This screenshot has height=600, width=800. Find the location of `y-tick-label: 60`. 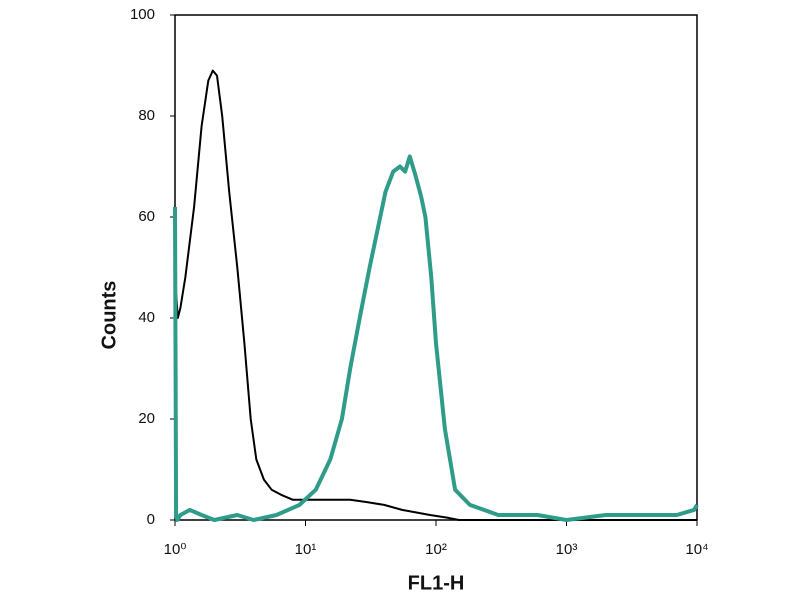

y-tick-label: 60 is located at coordinates (146, 216).